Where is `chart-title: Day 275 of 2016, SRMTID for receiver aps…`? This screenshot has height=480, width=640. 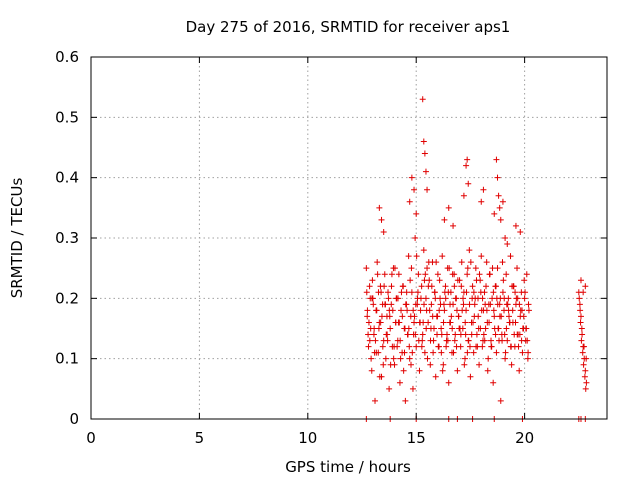 chart-title: Day 275 of 2016, SRMTID for receiver aps… is located at coordinates (348, 27).